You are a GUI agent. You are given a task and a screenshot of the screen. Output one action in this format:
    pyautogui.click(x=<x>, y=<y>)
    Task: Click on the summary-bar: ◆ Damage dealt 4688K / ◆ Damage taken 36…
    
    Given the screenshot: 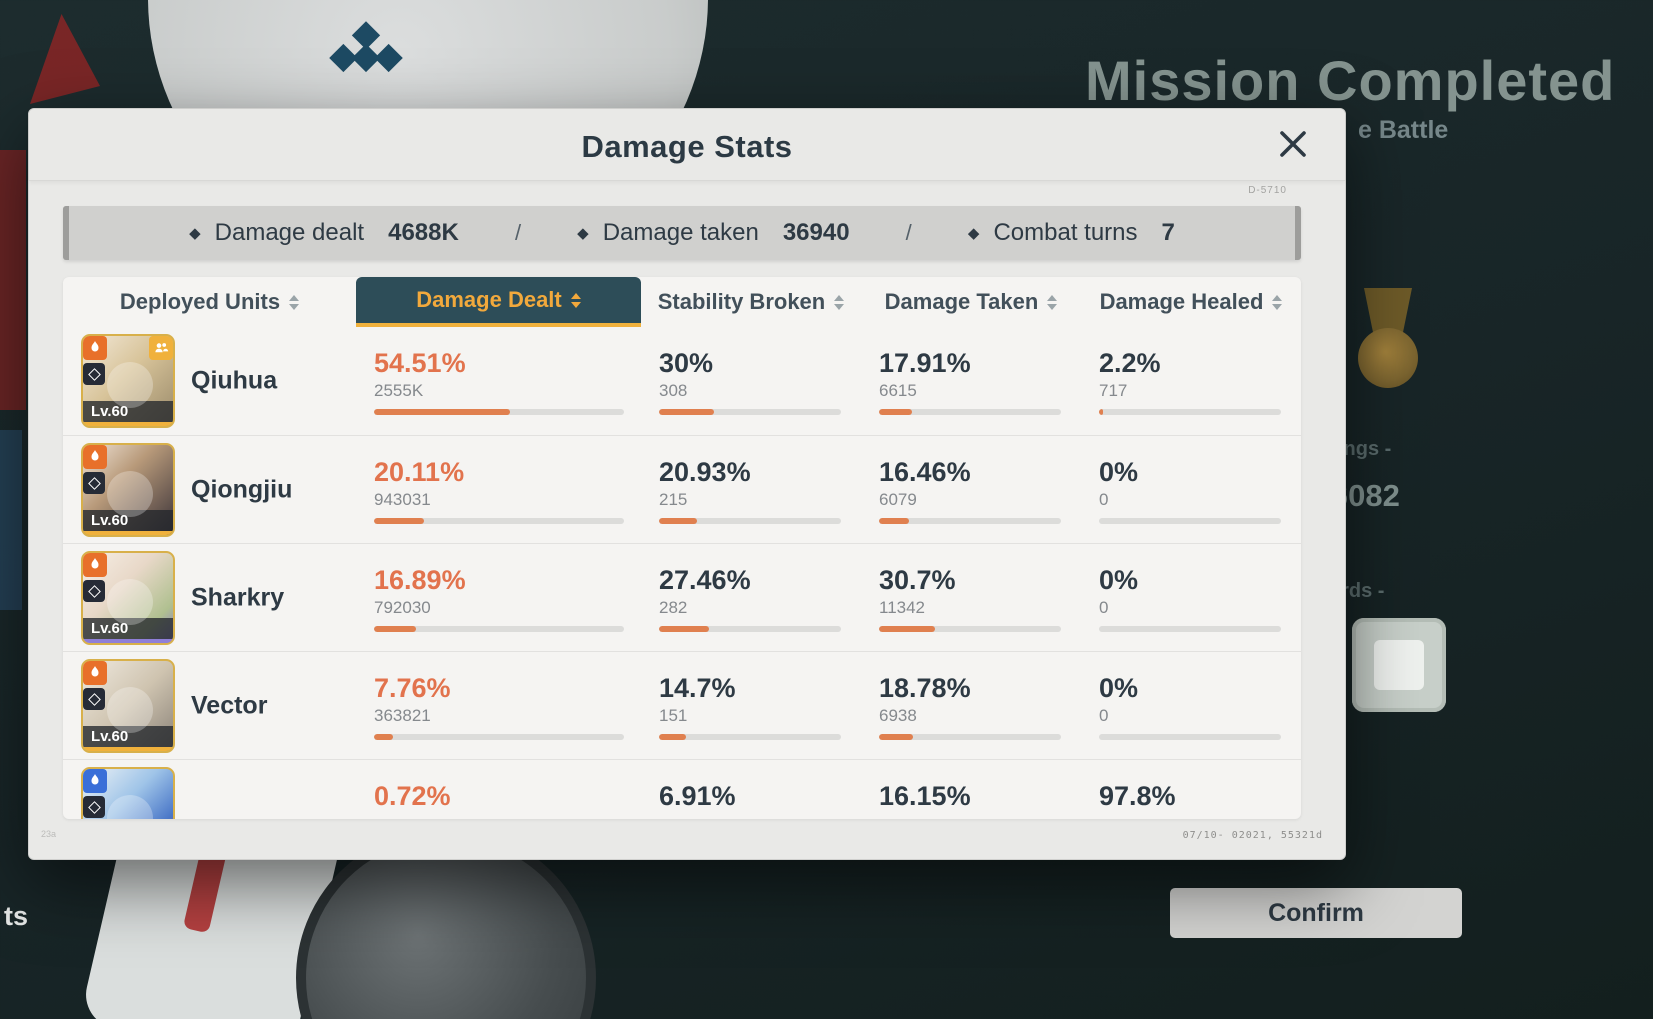 What is the action you would take?
    pyautogui.click(x=682, y=233)
    